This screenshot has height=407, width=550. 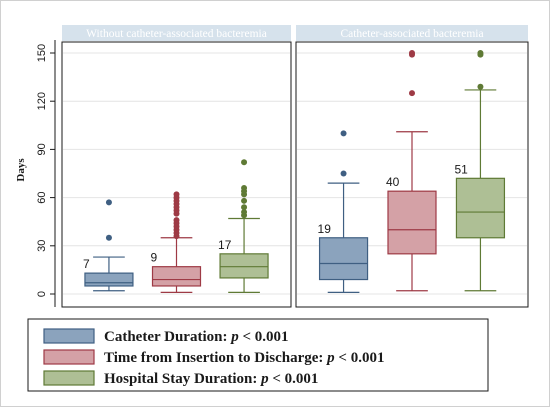 I want to click on y-axis-label: Days, so click(x=21, y=170).